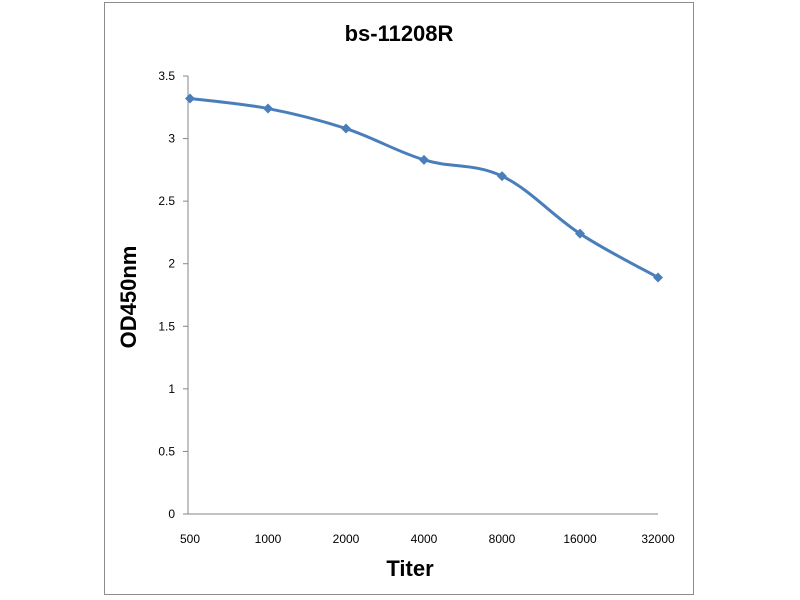 Image resolution: width=800 pixels, height=600 pixels. What do you see at coordinates (171, 514) in the screenshot?
I see `y-tick-label: 0` at bounding box center [171, 514].